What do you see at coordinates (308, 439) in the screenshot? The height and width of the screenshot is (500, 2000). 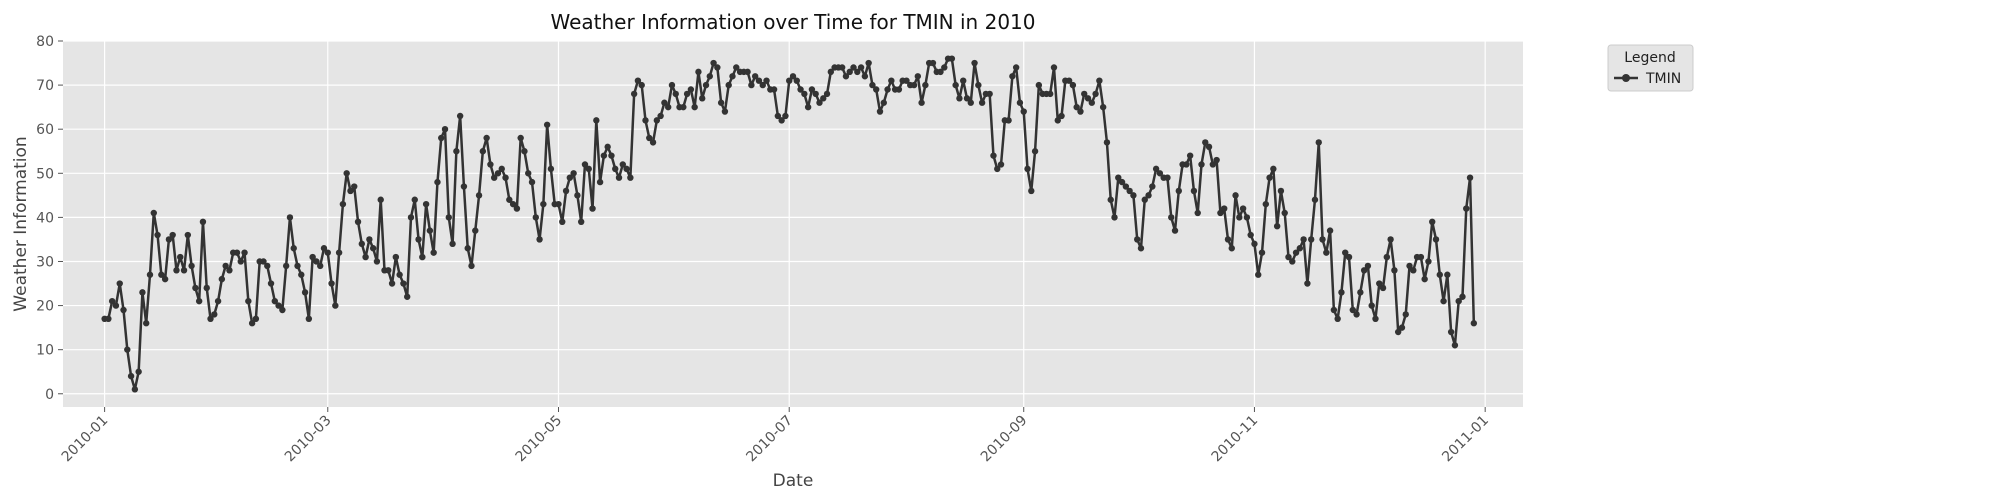 I see `x-tick-label: 2010-03` at bounding box center [308, 439].